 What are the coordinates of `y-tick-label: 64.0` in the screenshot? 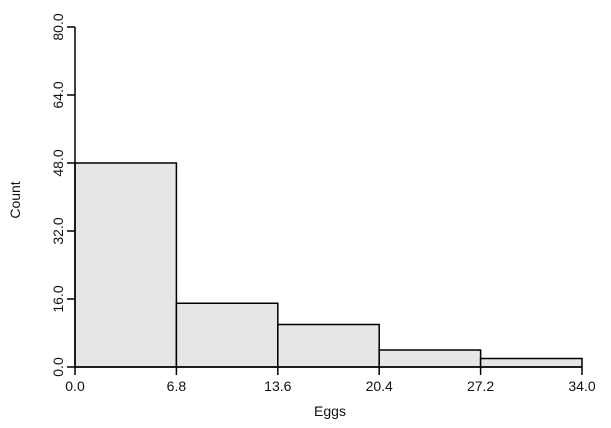 It's located at (58, 94).